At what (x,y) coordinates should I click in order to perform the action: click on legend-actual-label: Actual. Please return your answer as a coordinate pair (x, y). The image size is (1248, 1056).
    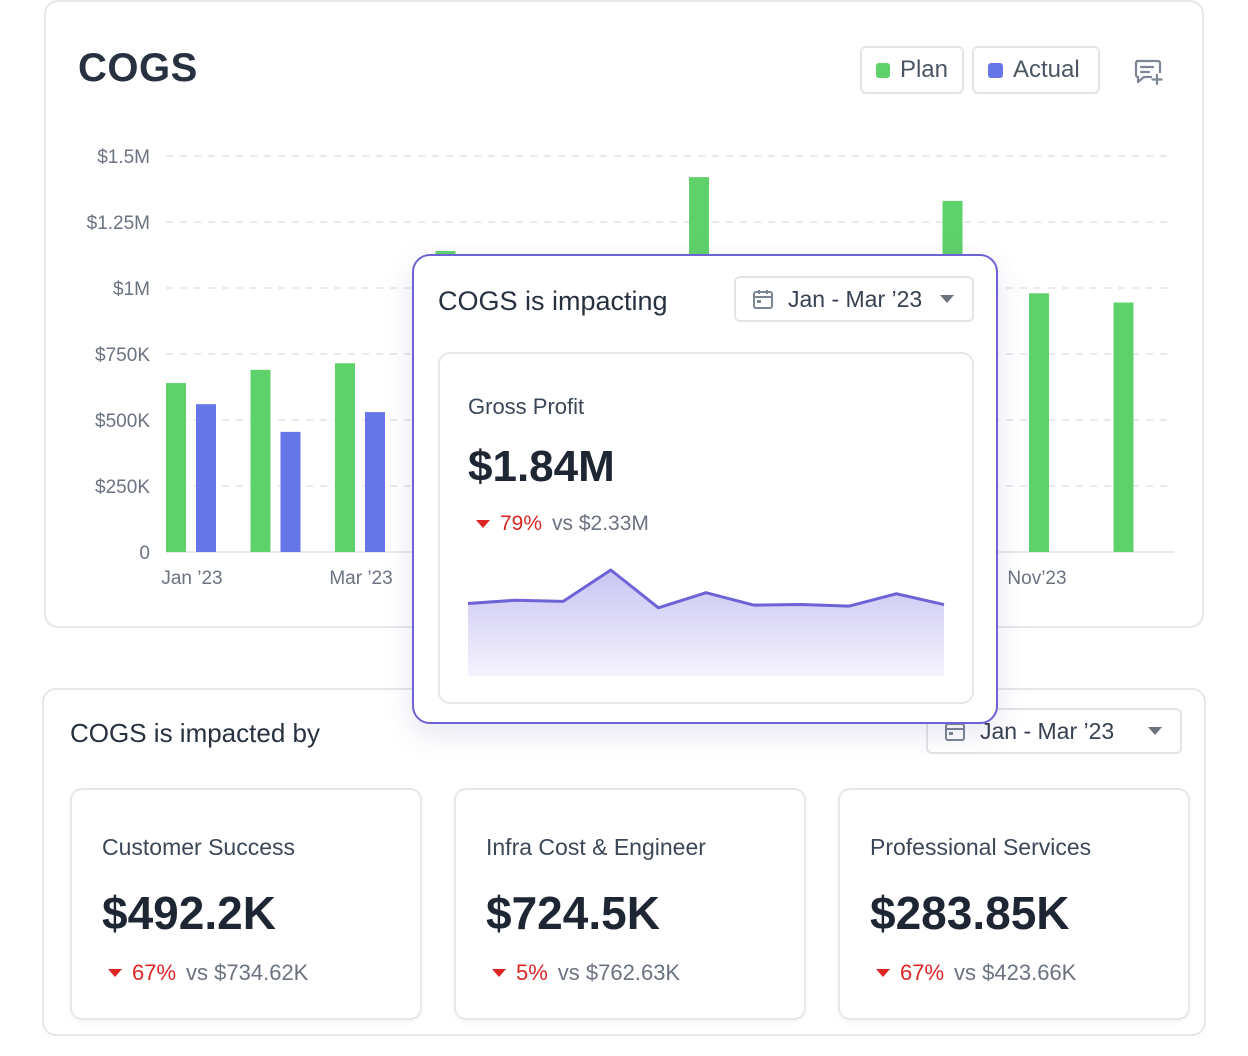
    Looking at the image, I should click on (1046, 69).